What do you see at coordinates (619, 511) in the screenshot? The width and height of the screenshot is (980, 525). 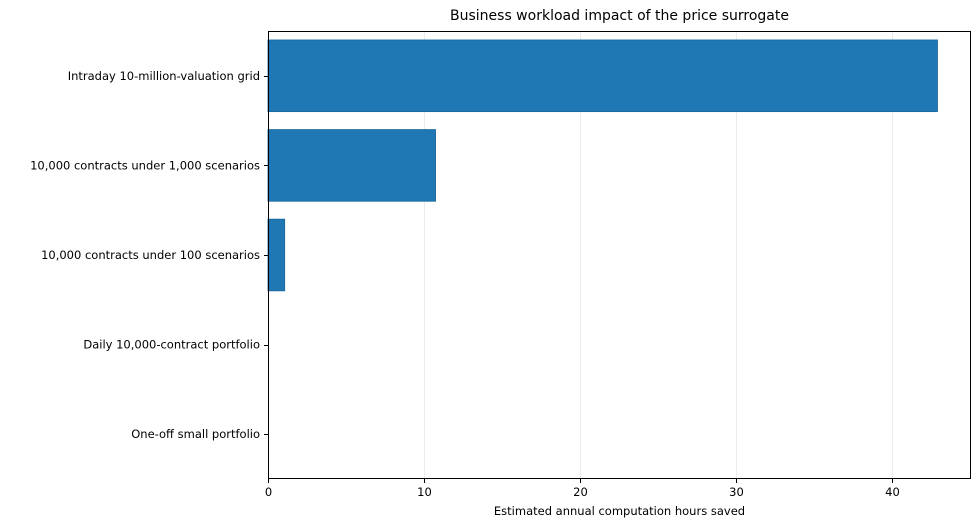 I see `x-axis-label: Estimated annual computation hours saved` at bounding box center [619, 511].